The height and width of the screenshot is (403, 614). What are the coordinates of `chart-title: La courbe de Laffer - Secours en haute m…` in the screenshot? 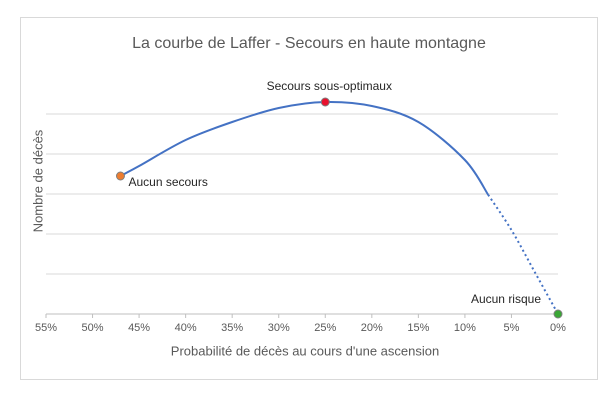 It's located at (309, 43).